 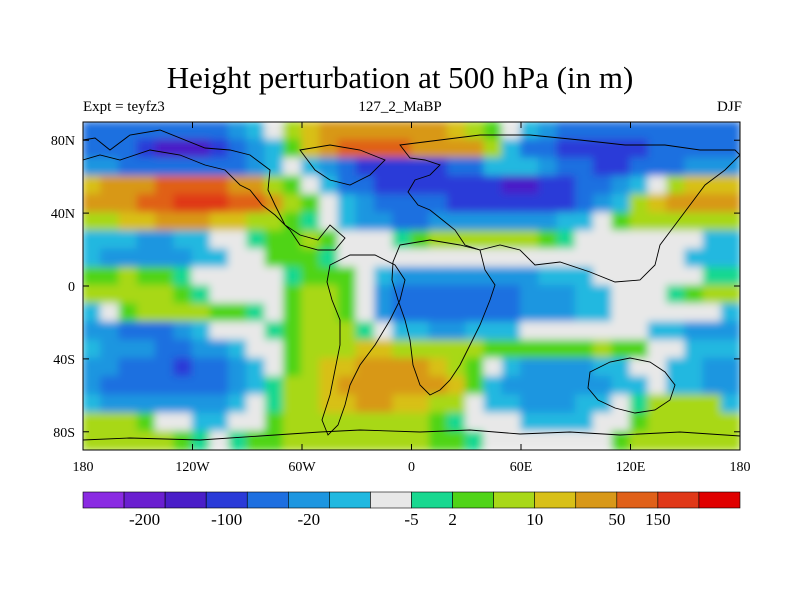 I want to click on colorbar-swatch, so click(x=267, y=500).